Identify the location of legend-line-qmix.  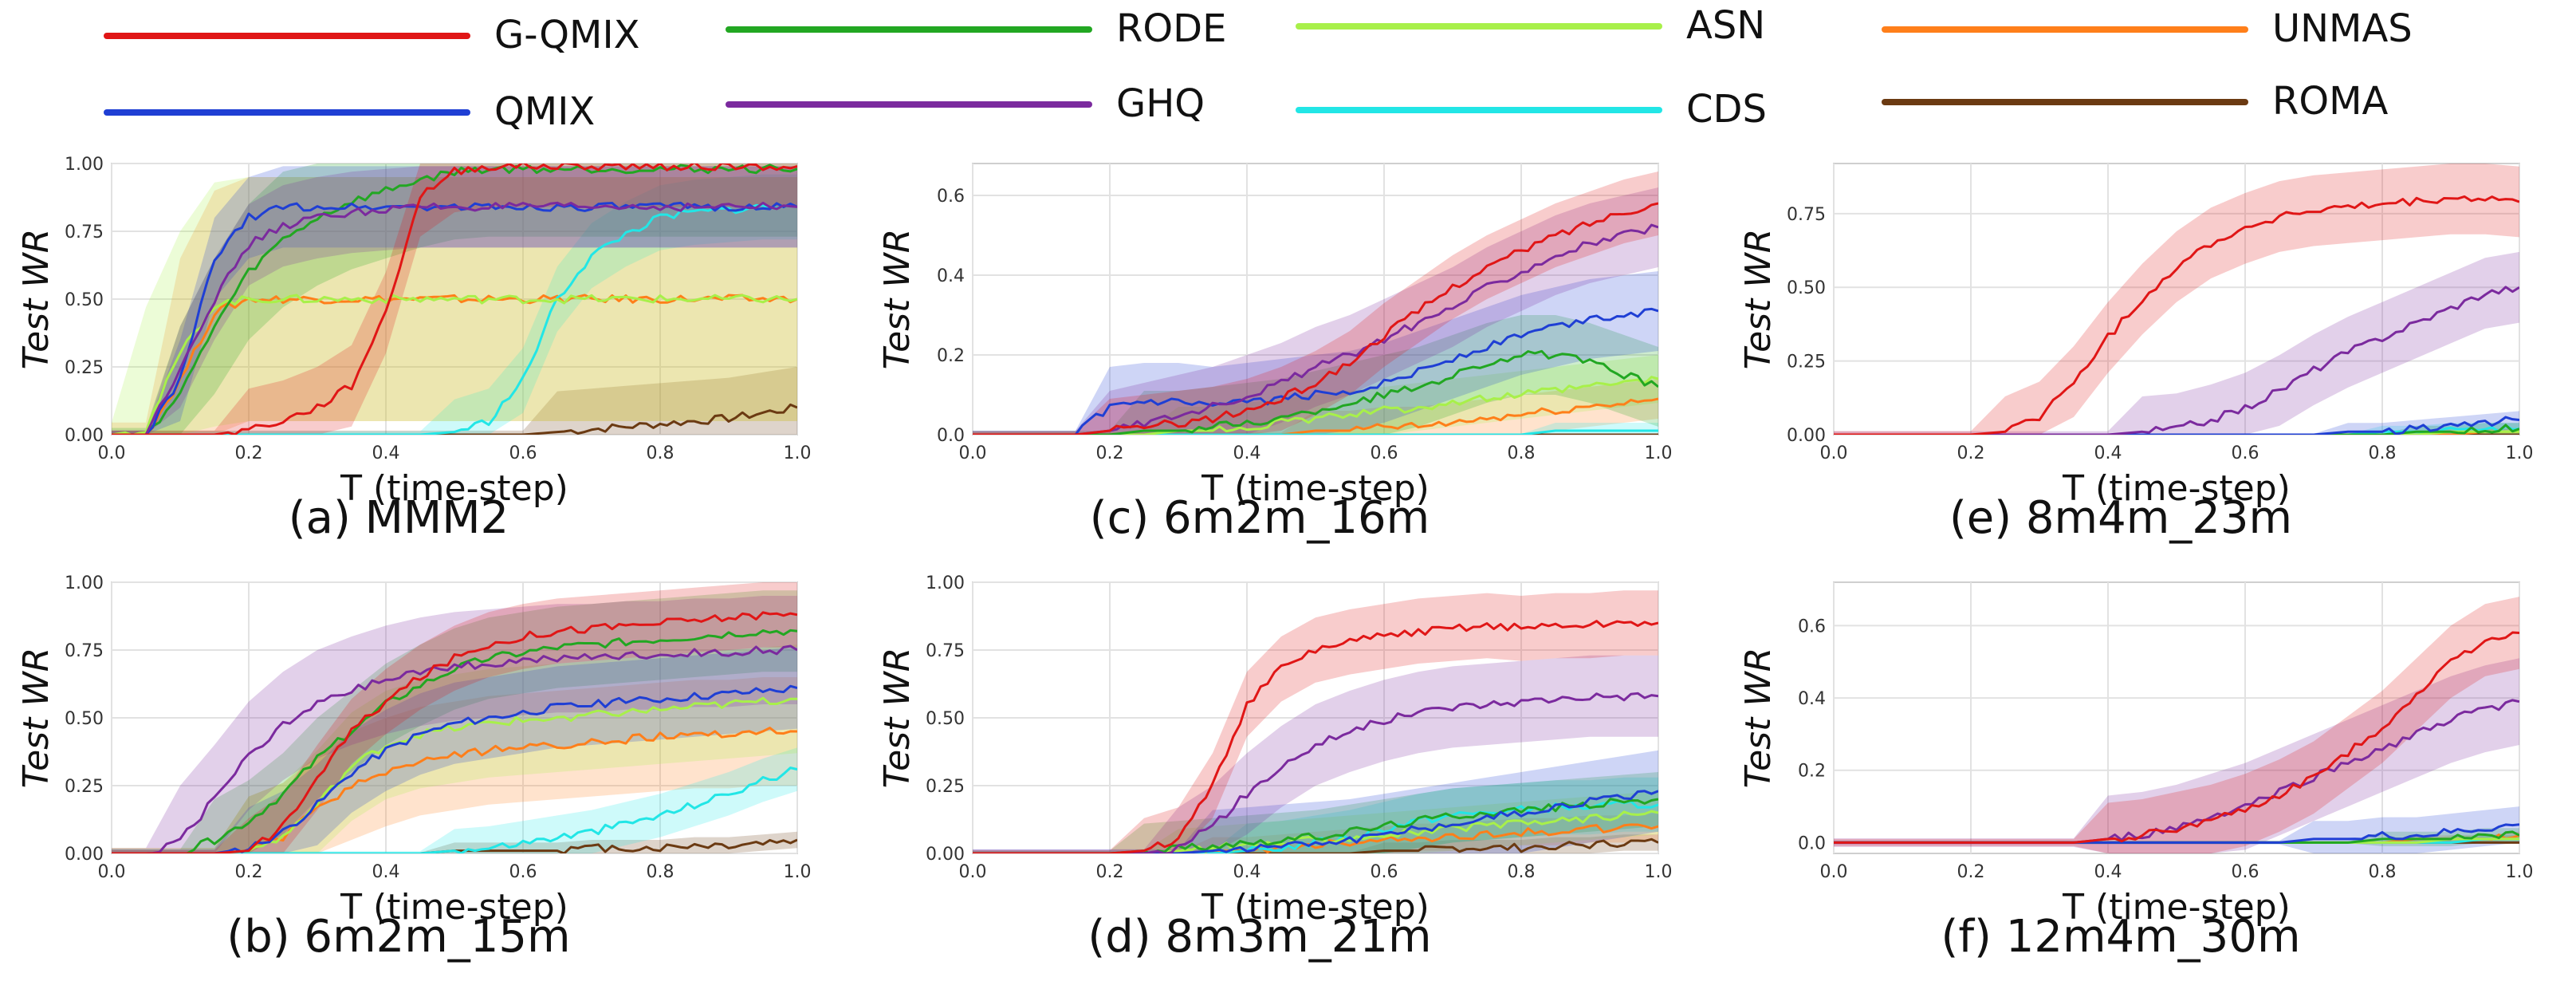
(287, 112).